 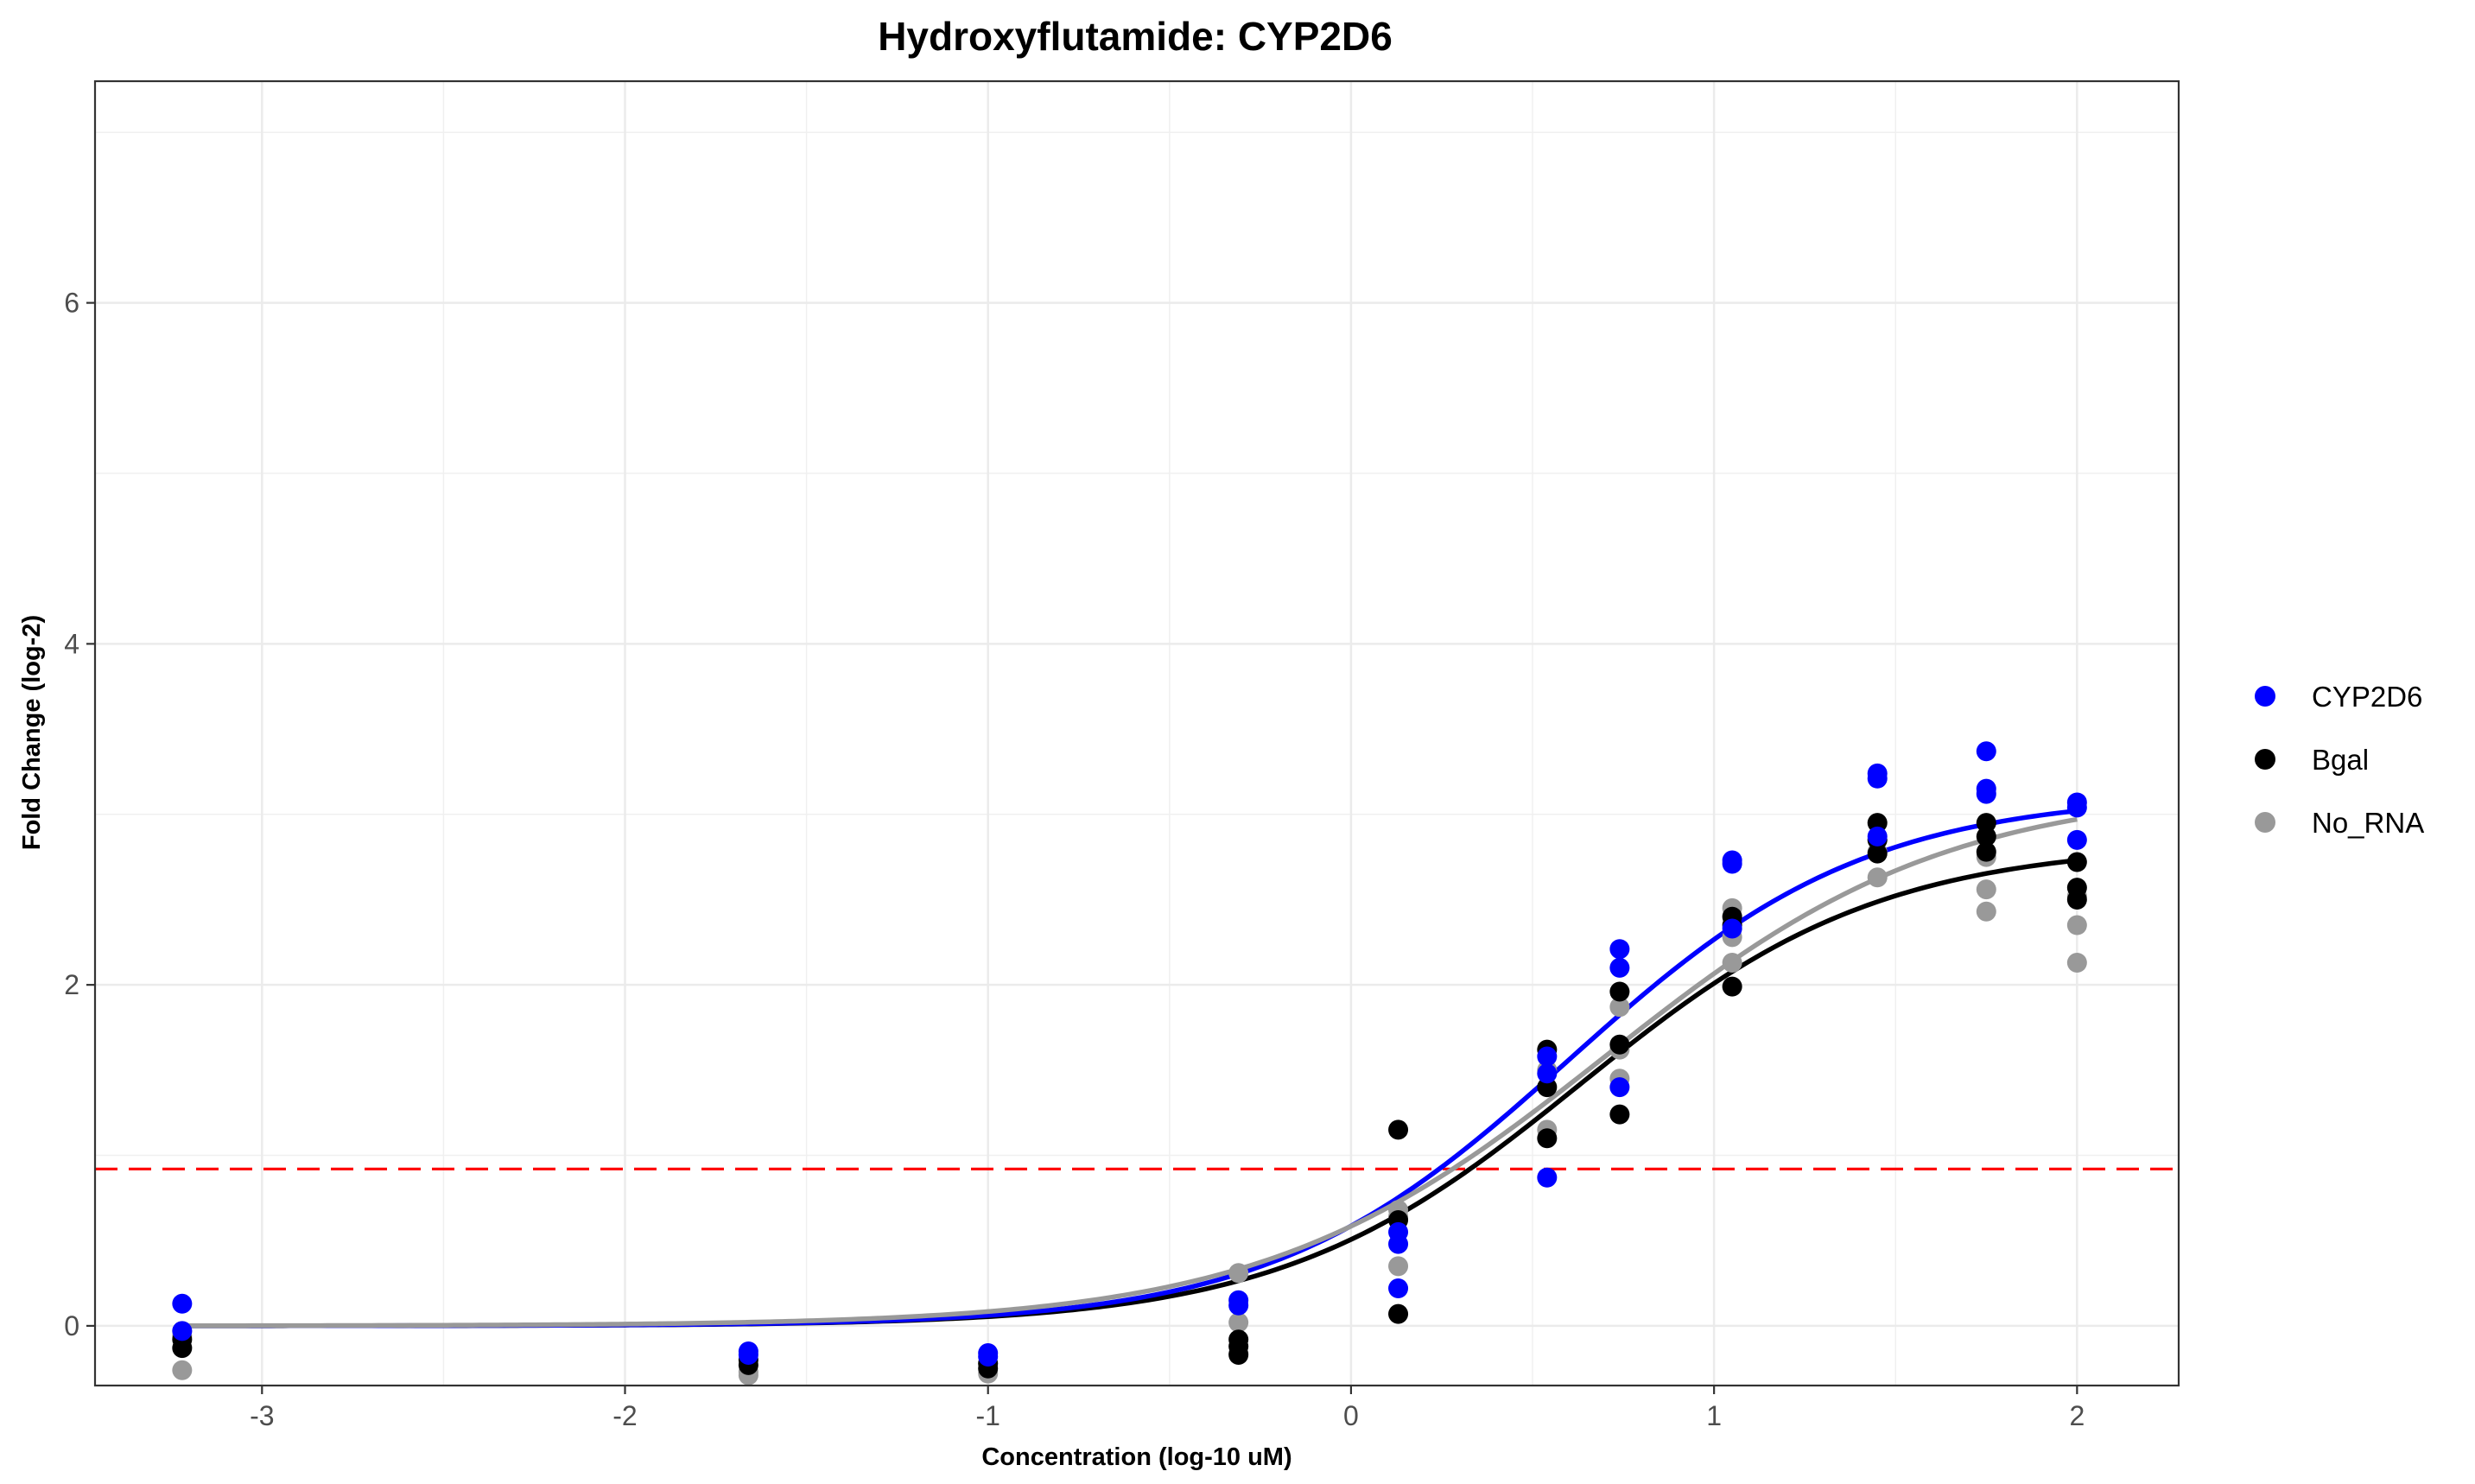 I want to click on x-tick-label: 2, so click(x=2077, y=1415).